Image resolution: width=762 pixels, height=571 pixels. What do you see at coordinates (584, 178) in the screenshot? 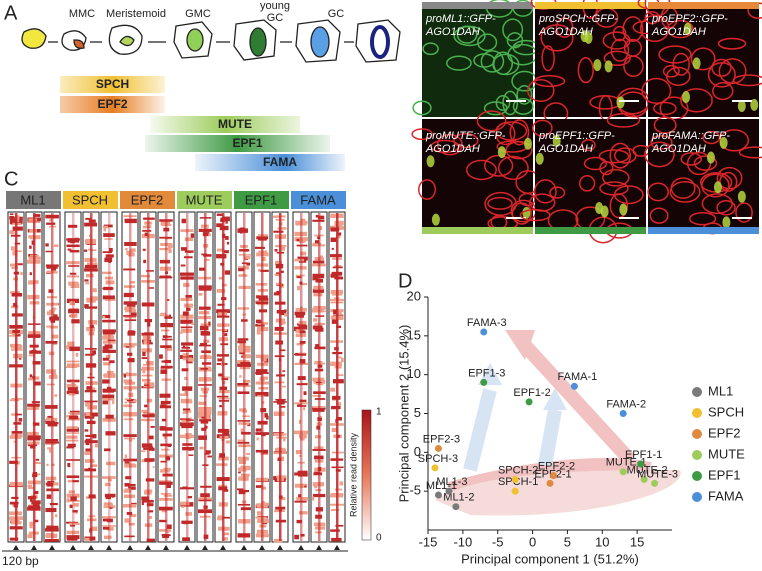
I see `micrograph: proEPF1::GFP-AGO1DAH` at bounding box center [584, 178].